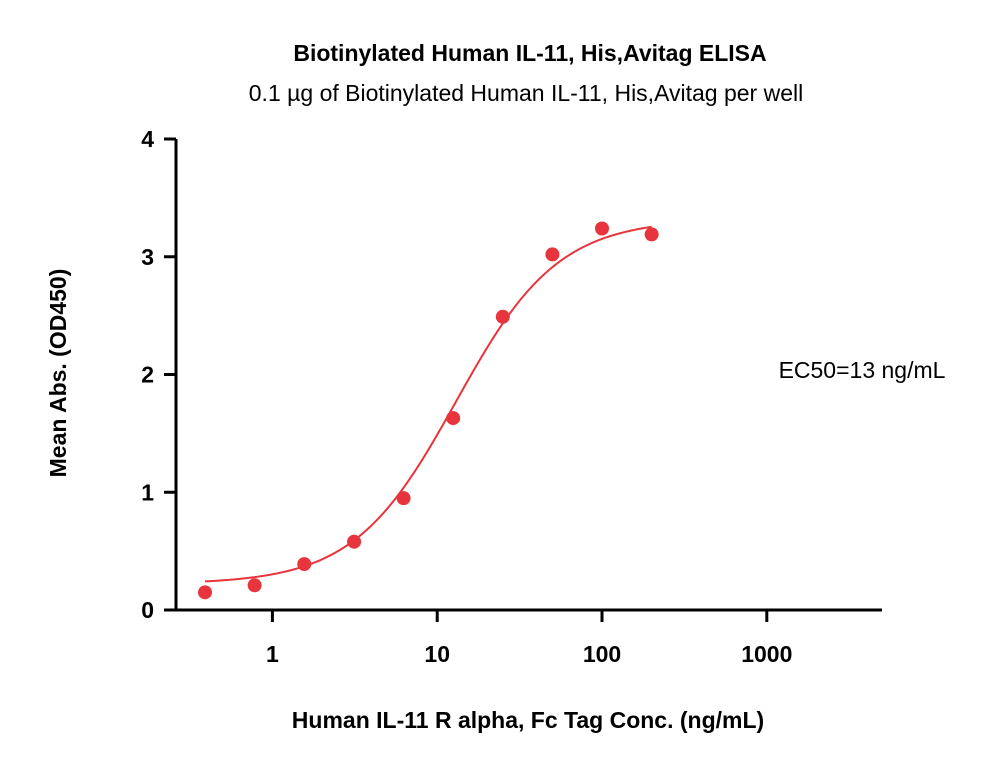 This screenshot has height=772, width=1000. What do you see at coordinates (437, 654) in the screenshot?
I see `x-tick-label: 10` at bounding box center [437, 654].